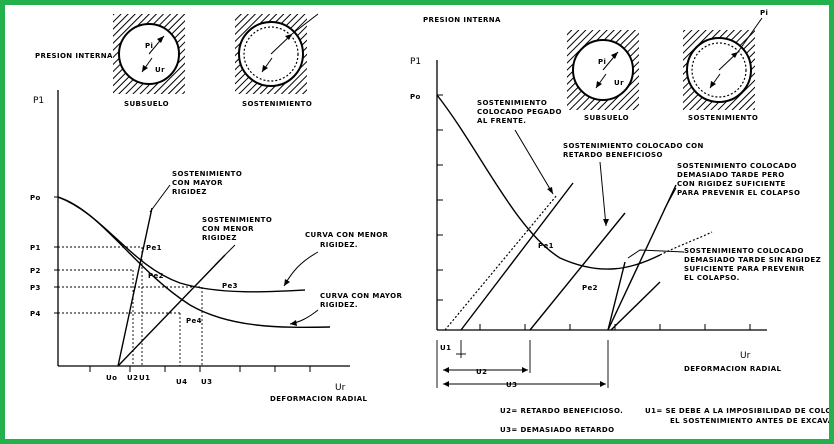 The height and width of the screenshot is (444, 834). Describe the element at coordinates (512, 103) in the screenshot. I see `right-annot-pegado-1: SOSTENIMIENTO` at that location.